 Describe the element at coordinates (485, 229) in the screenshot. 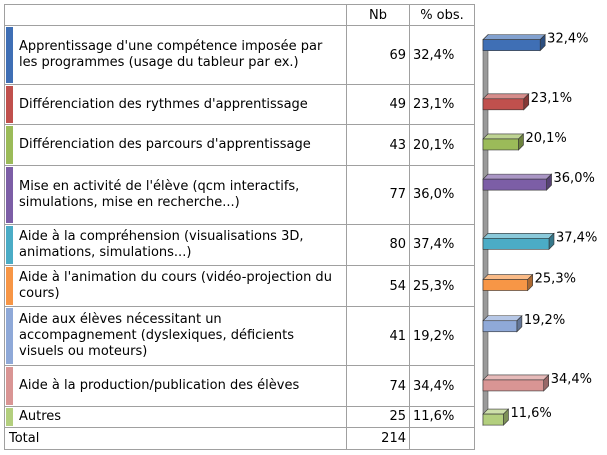

I see `y-axis-wall` at that location.